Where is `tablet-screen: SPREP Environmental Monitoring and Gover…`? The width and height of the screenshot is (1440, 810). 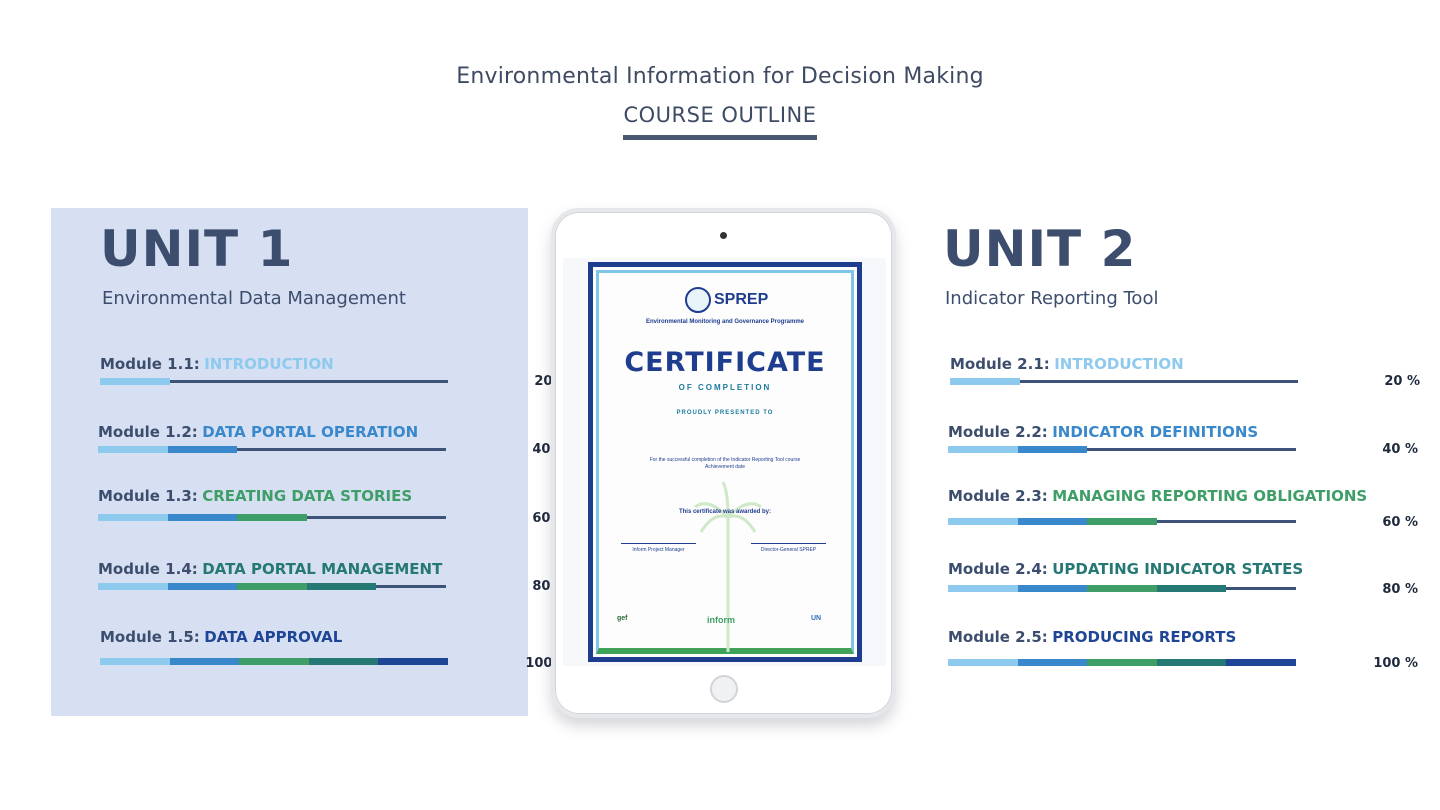 tablet-screen: SPREP Environmental Monitoring and Gover… is located at coordinates (724, 462).